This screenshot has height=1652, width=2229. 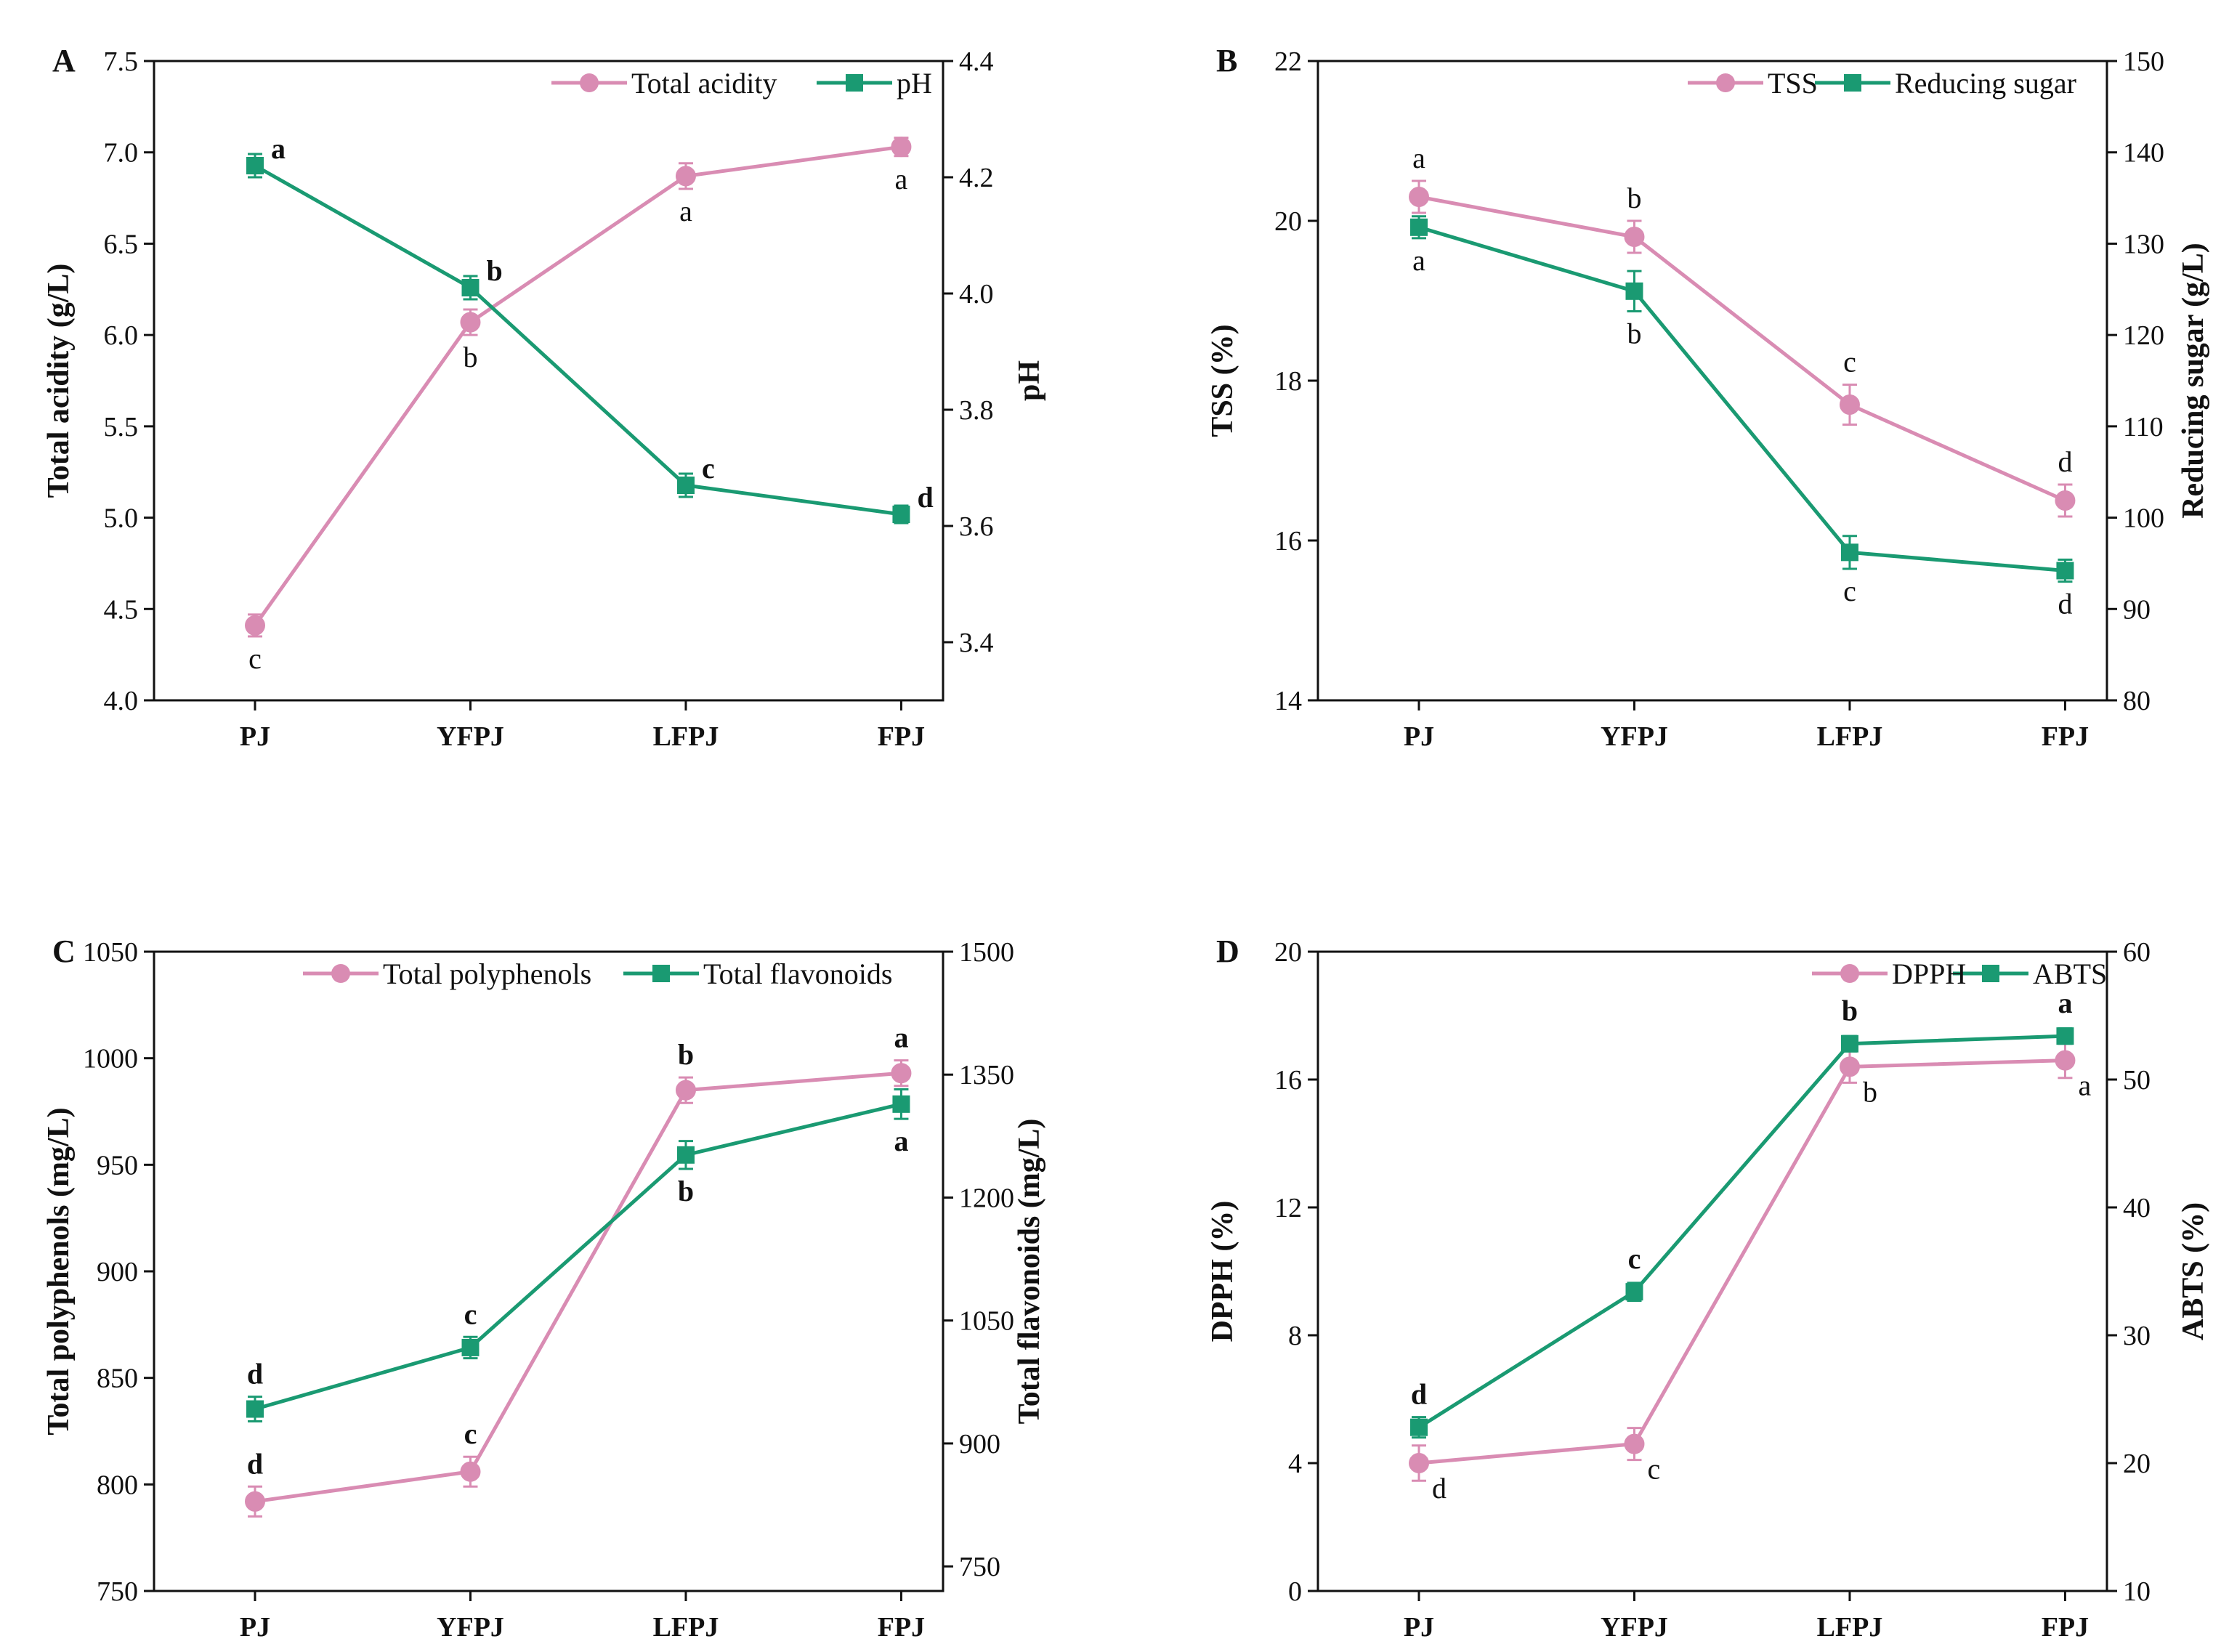 I want to click on right-tick-label: 130, so click(x=2143, y=244).